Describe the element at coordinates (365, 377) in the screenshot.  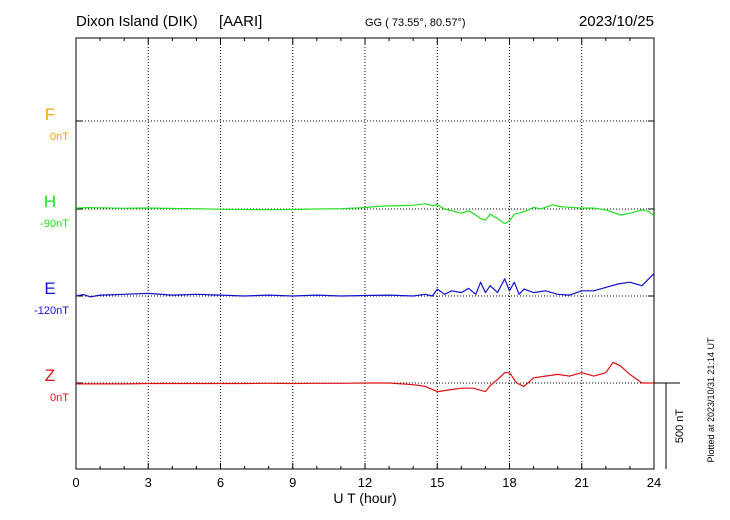
I see `series-line-Z` at that location.